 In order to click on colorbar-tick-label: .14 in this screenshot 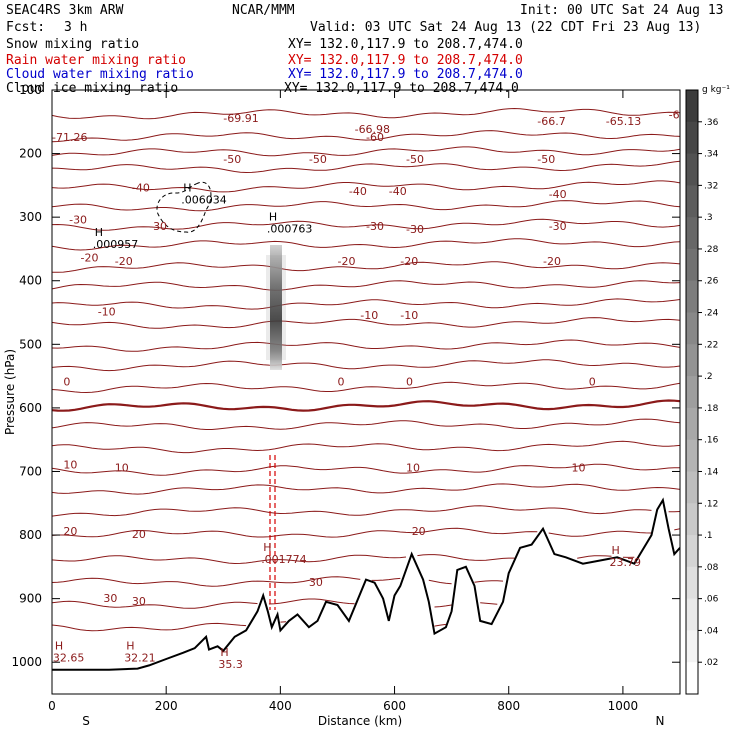, I will do `click(711, 472)`.